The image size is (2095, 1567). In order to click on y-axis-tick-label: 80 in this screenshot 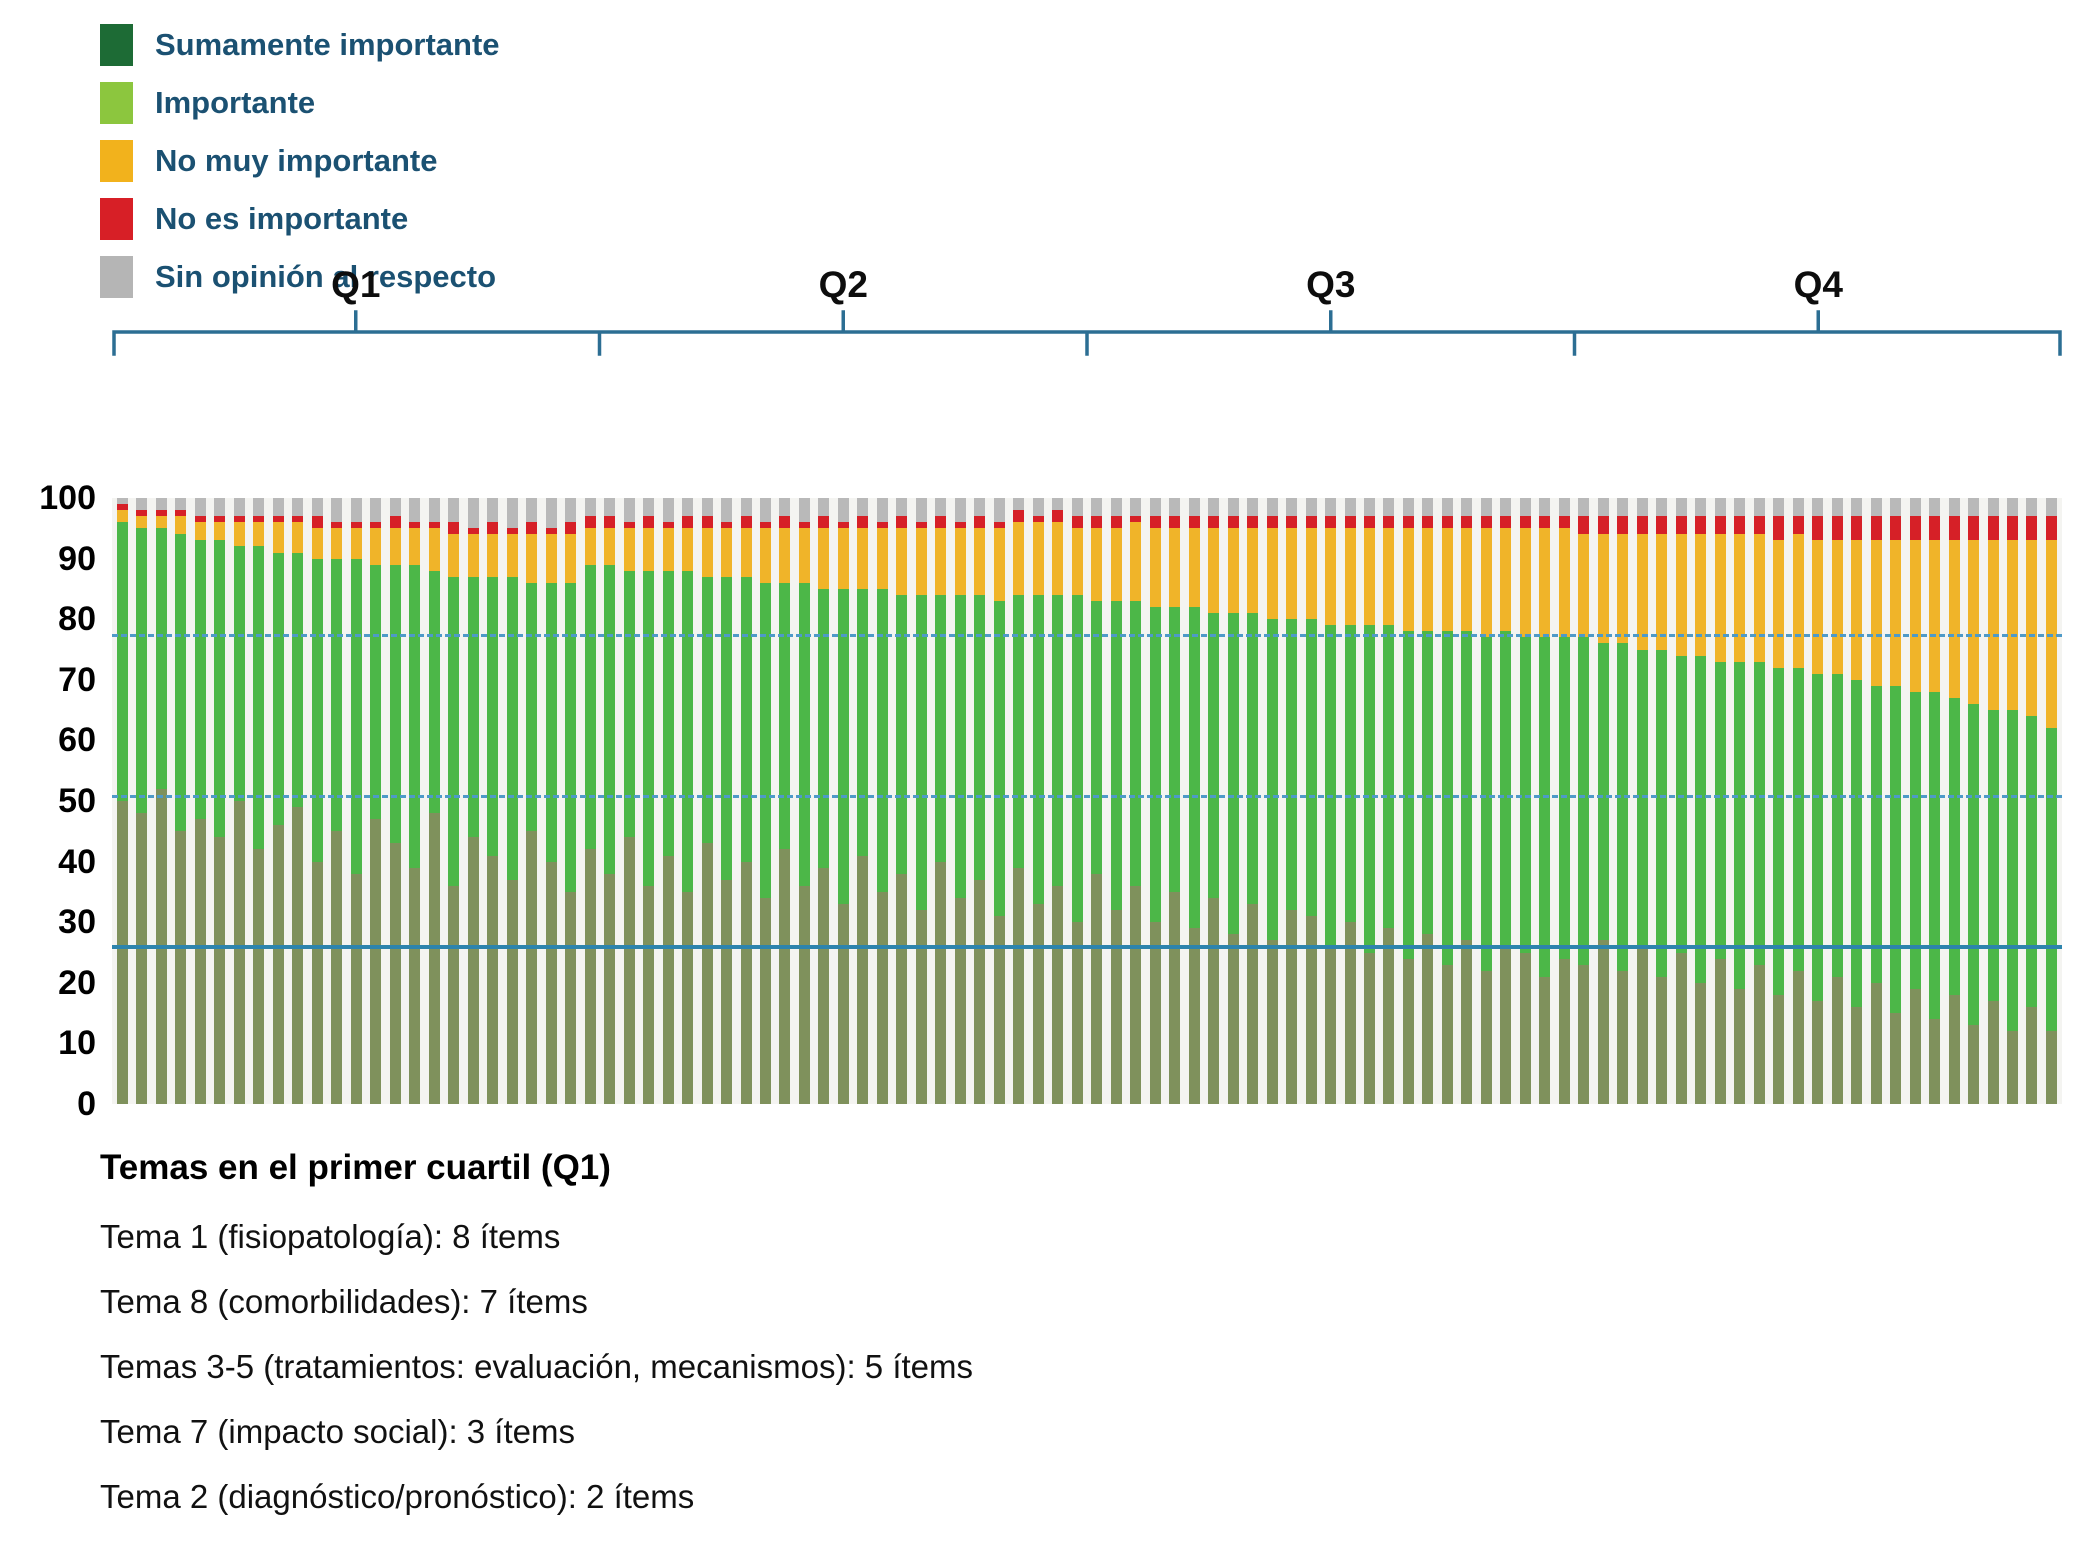, I will do `click(77, 619)`.